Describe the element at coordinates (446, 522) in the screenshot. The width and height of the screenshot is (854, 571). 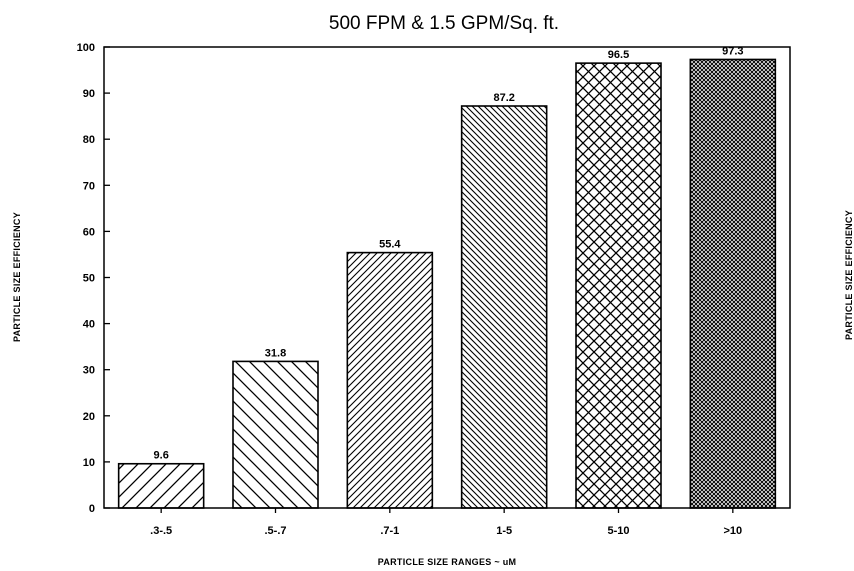
I see `x-axis: .3-.5 .5-.7 .7-1 1-5 5-10 >10` at that location.